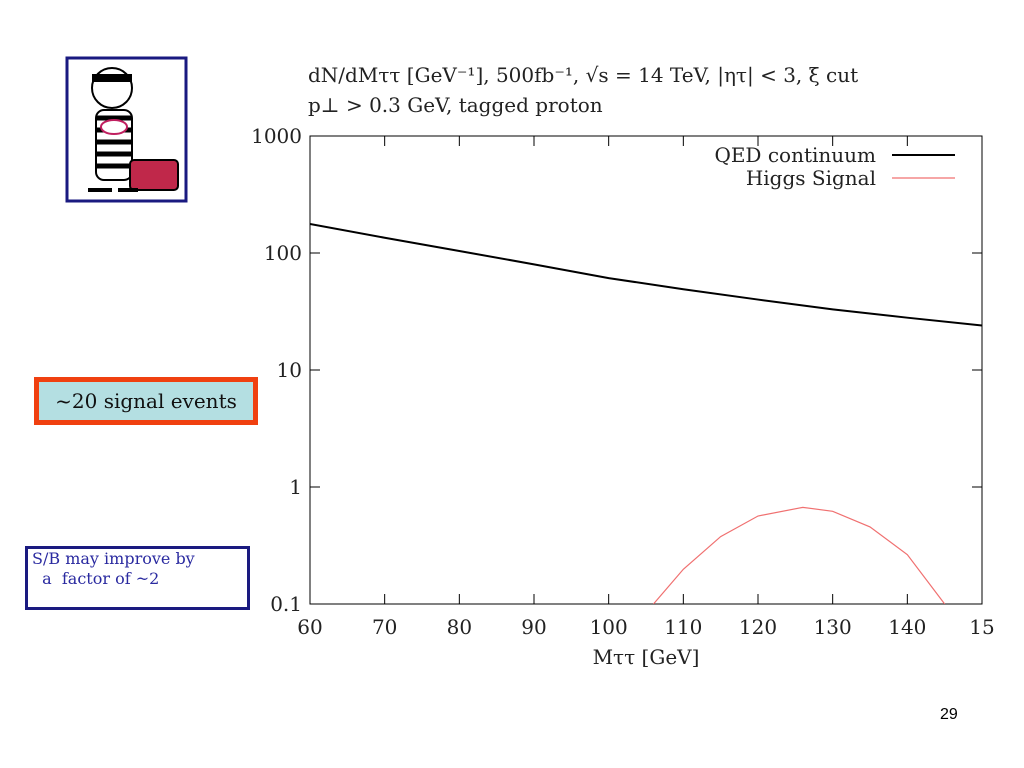 The height and width of the screenshot is (768, 1024). Describe the element at coordinates (276, 136) in the screenshot. I see `y-tick-label: 1000` at that location.